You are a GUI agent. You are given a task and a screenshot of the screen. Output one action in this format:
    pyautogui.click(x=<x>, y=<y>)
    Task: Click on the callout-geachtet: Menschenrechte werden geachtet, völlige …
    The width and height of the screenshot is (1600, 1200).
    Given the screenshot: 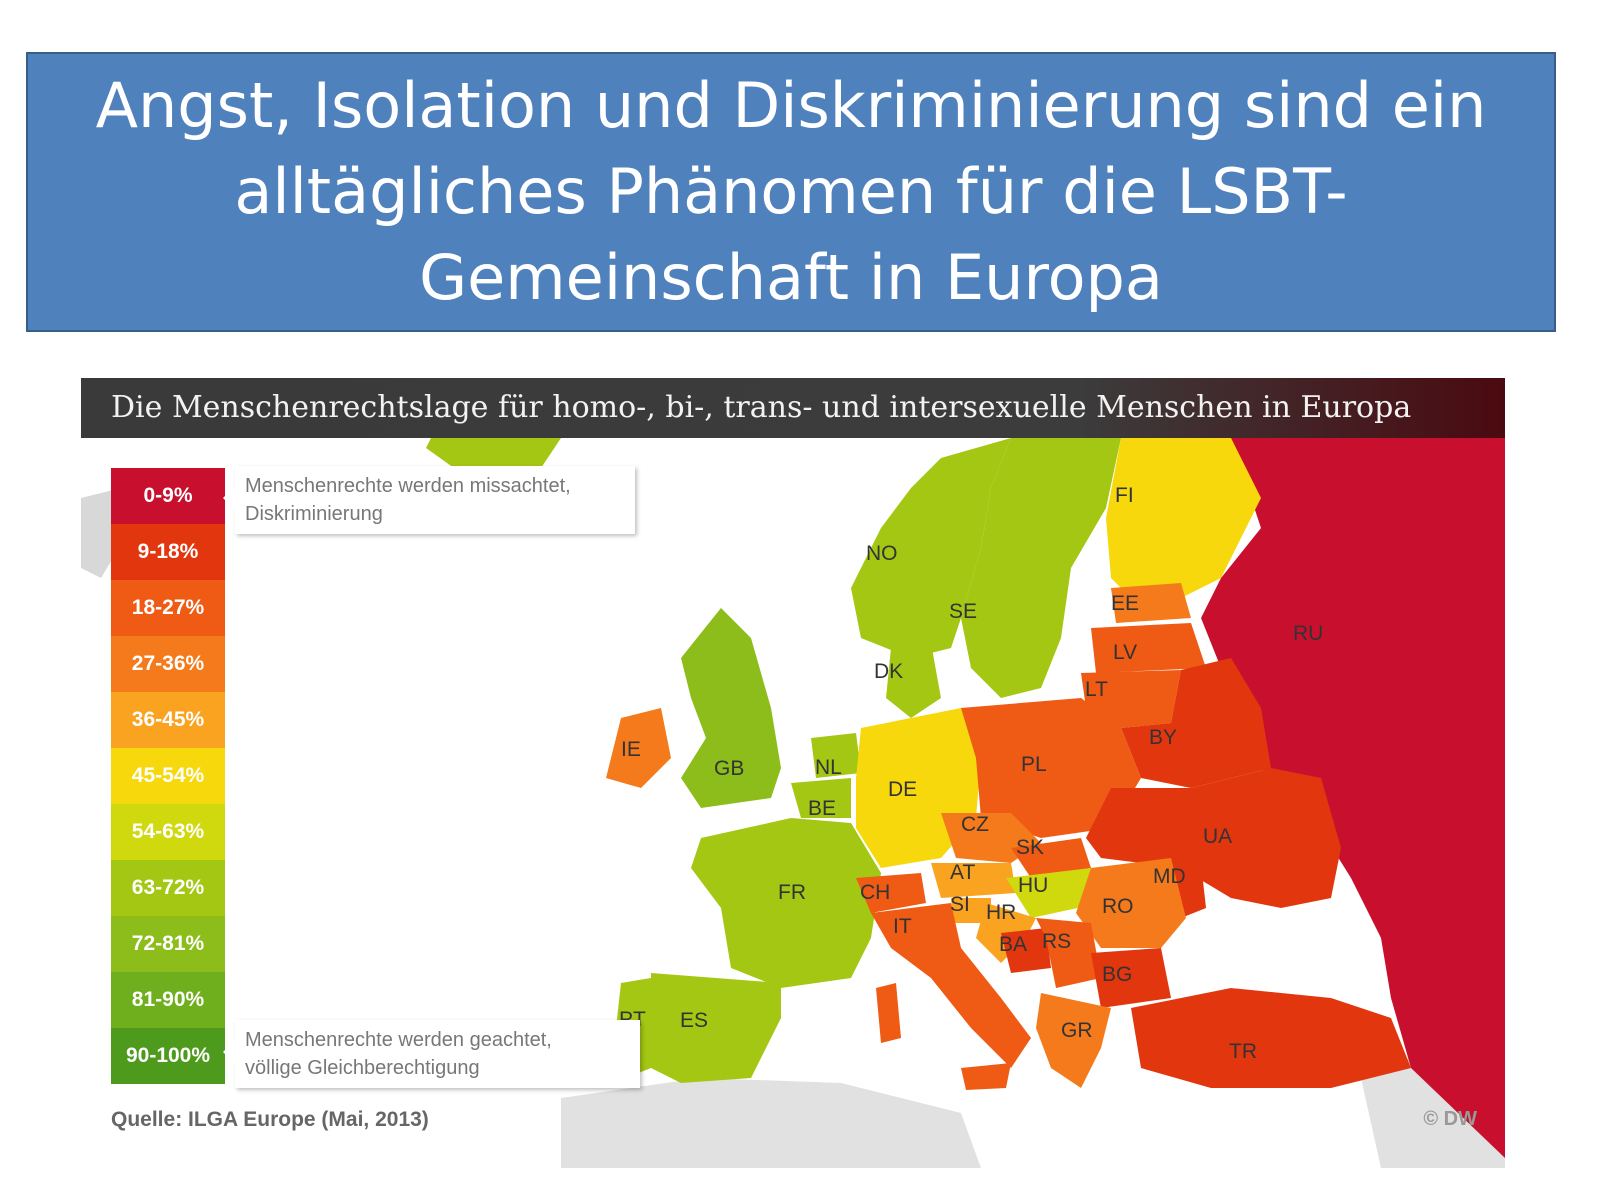 What is the action you would take?
    pyautogui.click(x=431, y=1054)
    